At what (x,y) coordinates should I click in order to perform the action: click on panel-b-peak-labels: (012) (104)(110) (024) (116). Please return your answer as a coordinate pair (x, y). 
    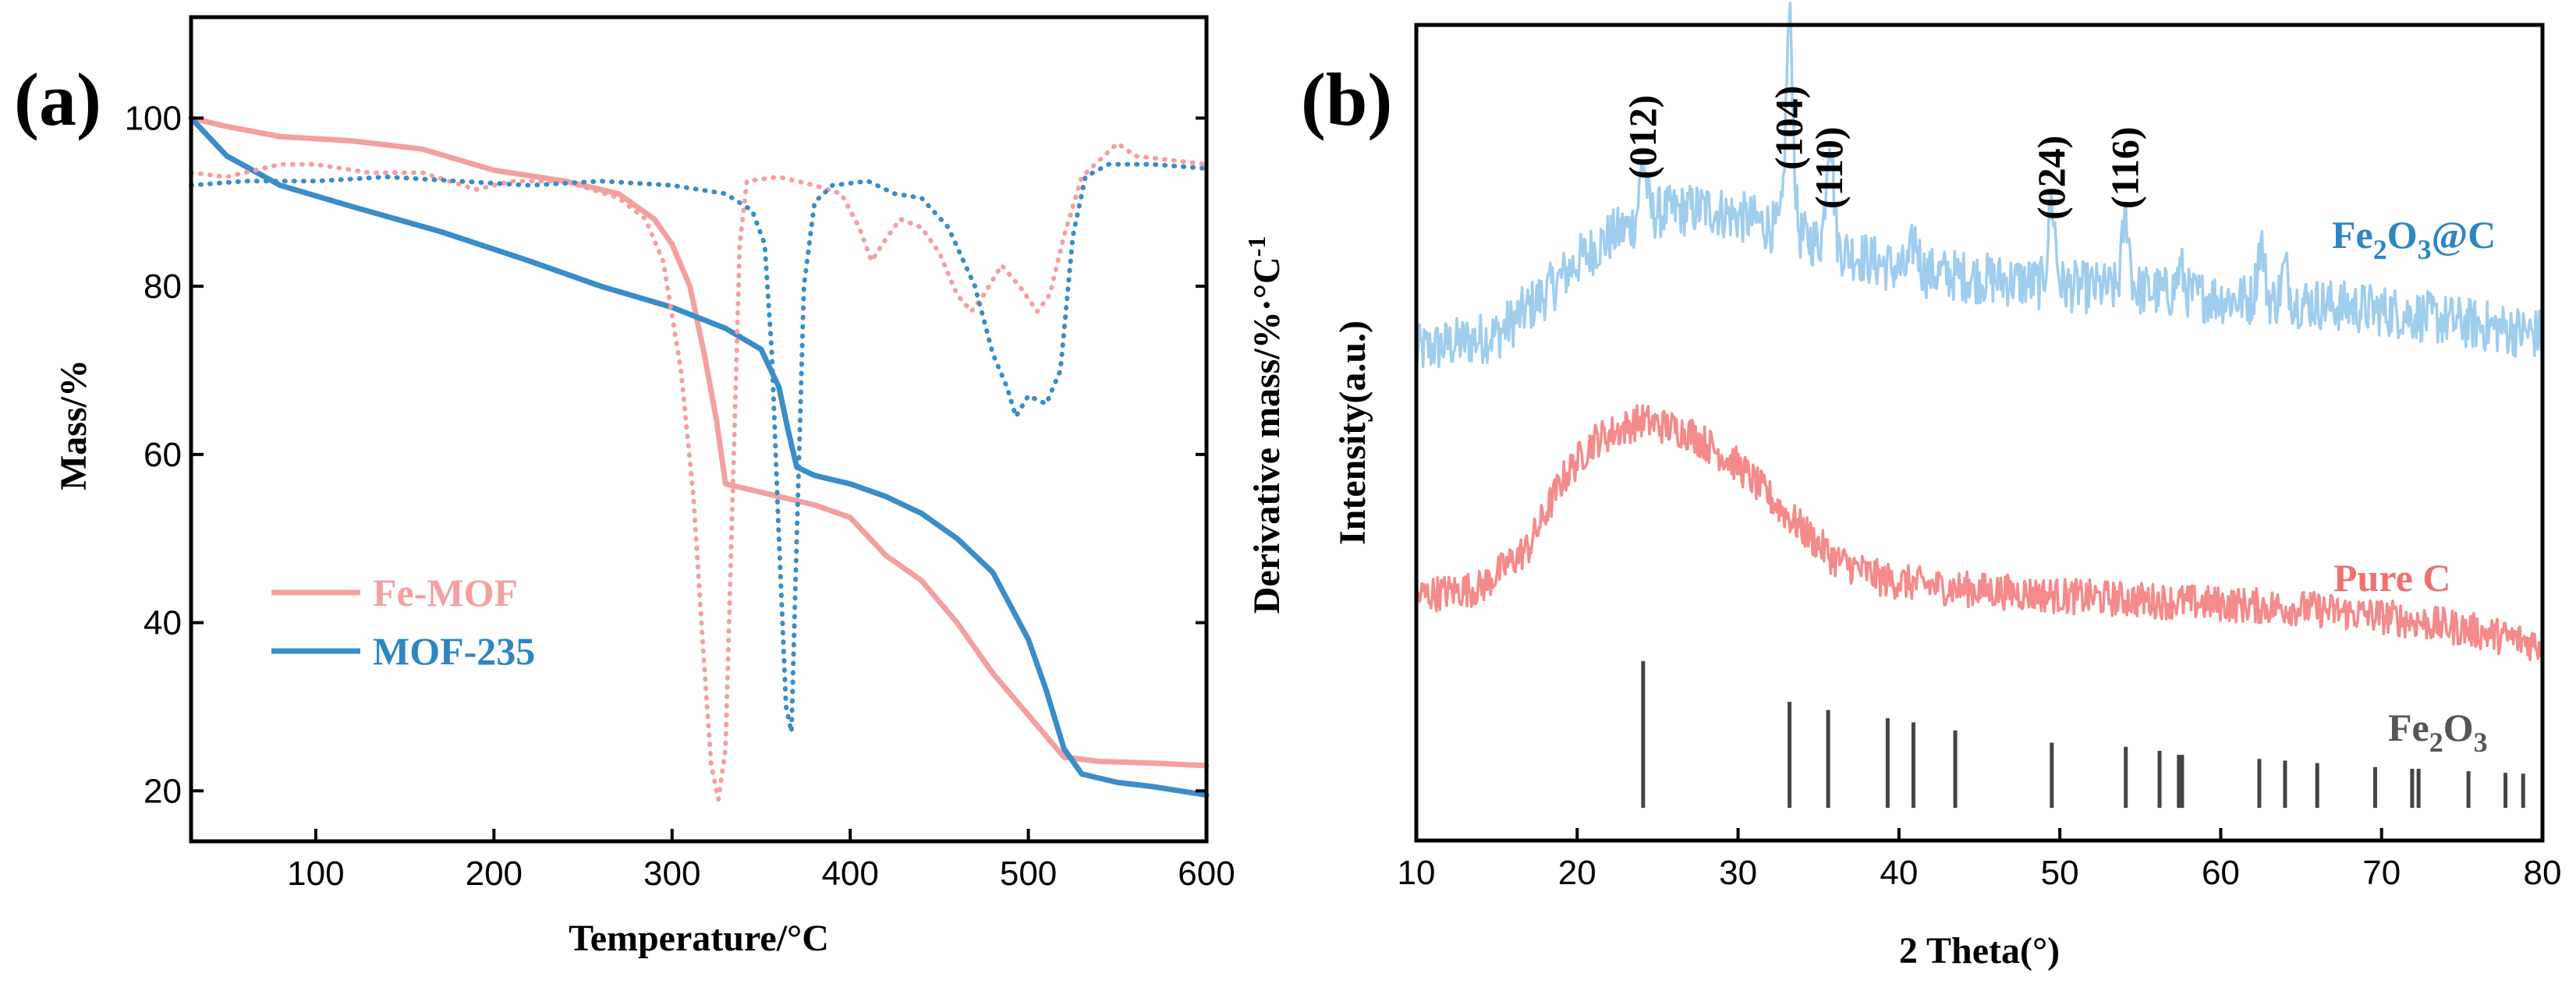
    Looking at the image, I should click on (1884, 153).